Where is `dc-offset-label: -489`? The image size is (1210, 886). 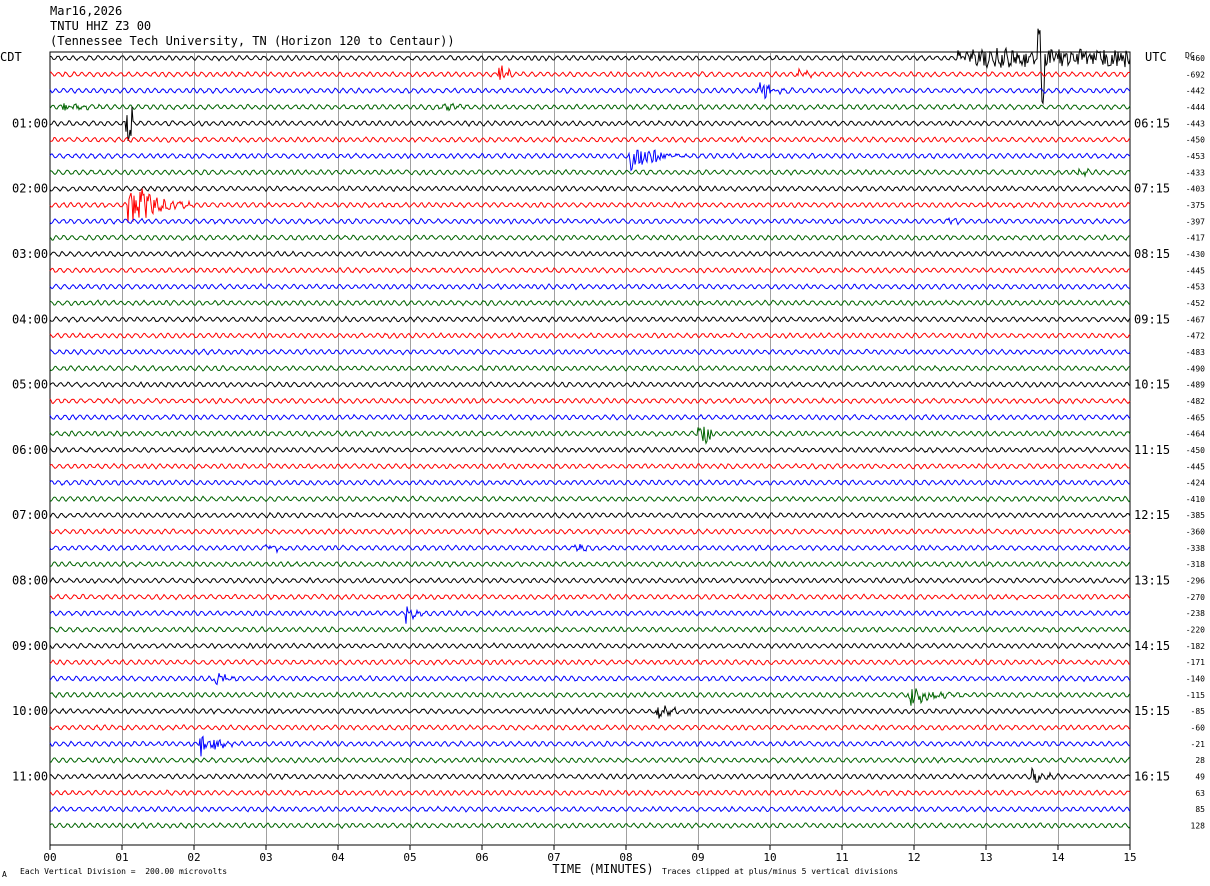 dc-offset-label: -489 is located at coordinates (1195, 385).